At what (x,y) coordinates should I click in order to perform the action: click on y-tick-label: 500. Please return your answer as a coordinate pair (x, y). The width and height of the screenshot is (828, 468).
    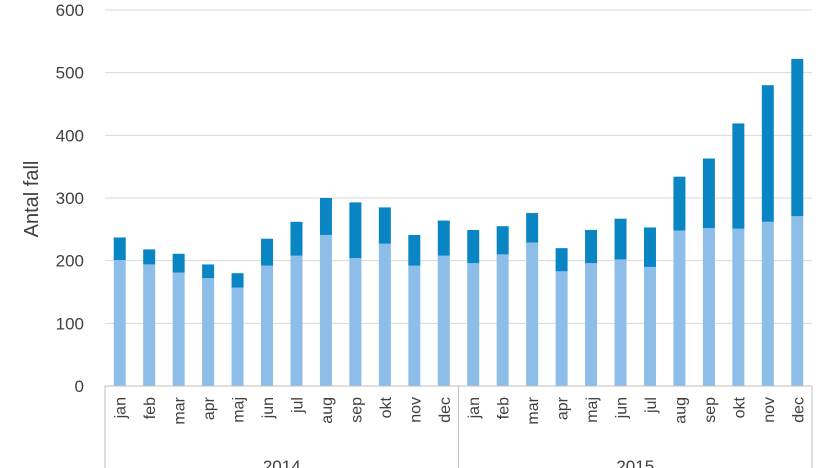
    Looking at the image, I should click on (70, 73).